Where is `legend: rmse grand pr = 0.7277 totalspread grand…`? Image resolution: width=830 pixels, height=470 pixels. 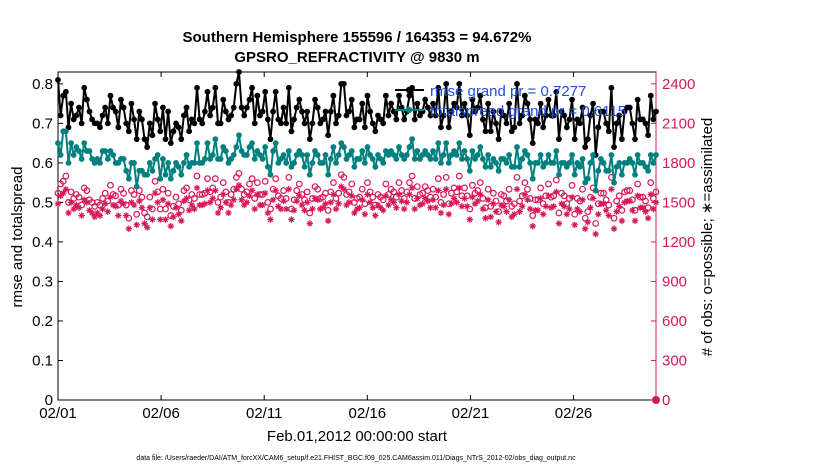
legend: rmse grand pr = 0.7277 totalspread grand… is located at coordinates (510, 101).